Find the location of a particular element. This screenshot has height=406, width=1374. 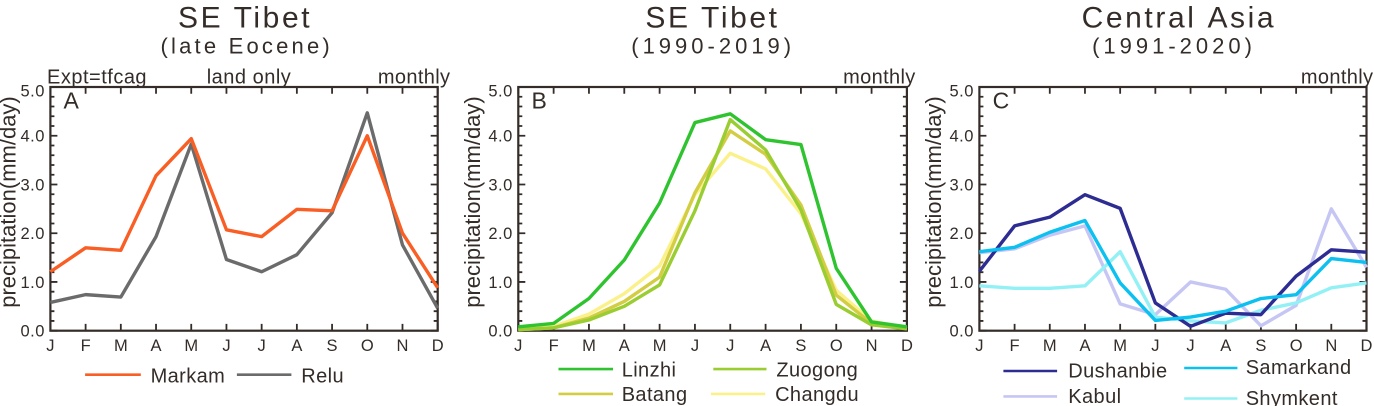

svg-text: Relu is located at coordinates (322, 376).